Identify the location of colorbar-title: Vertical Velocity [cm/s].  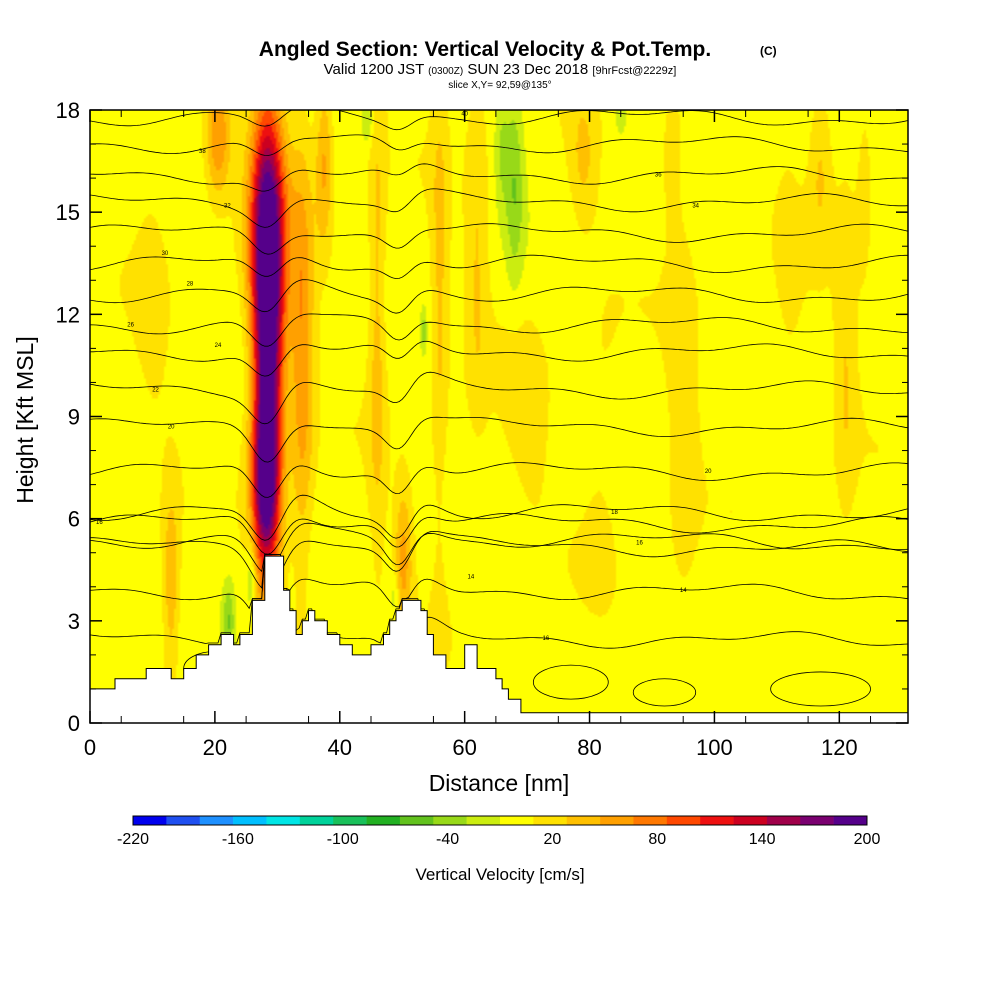
(499, 874).